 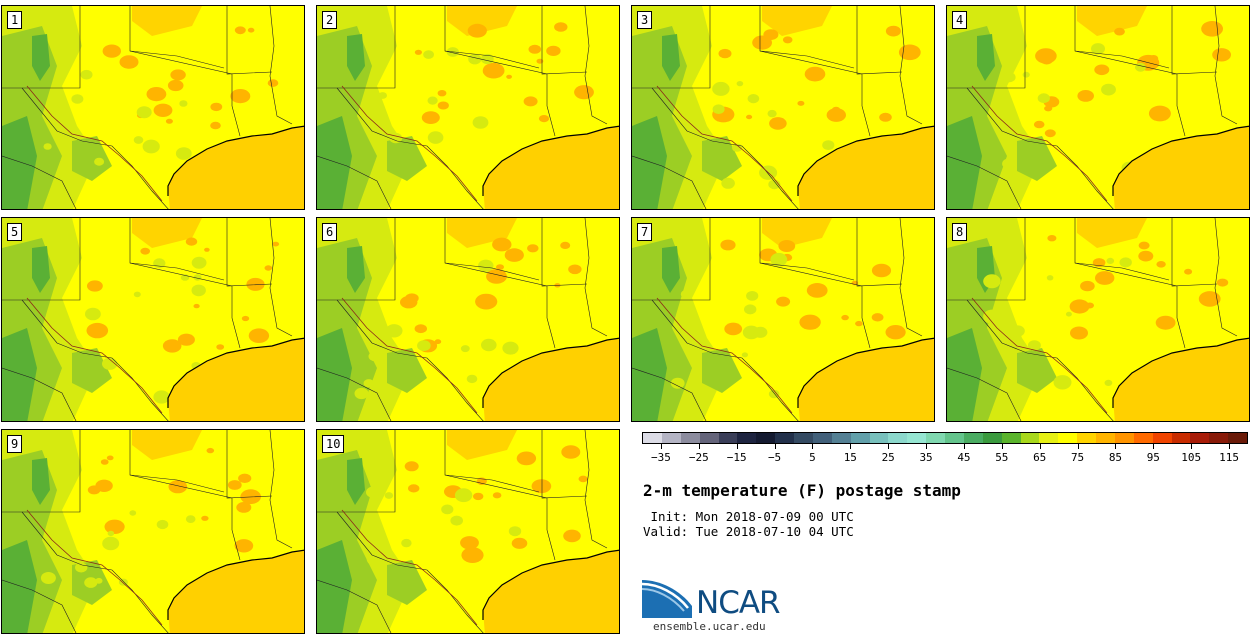 What do you see at coordinates (468, 319) in the screenshot?
I see `member-panel: 6` at bounding box center [468, 319].